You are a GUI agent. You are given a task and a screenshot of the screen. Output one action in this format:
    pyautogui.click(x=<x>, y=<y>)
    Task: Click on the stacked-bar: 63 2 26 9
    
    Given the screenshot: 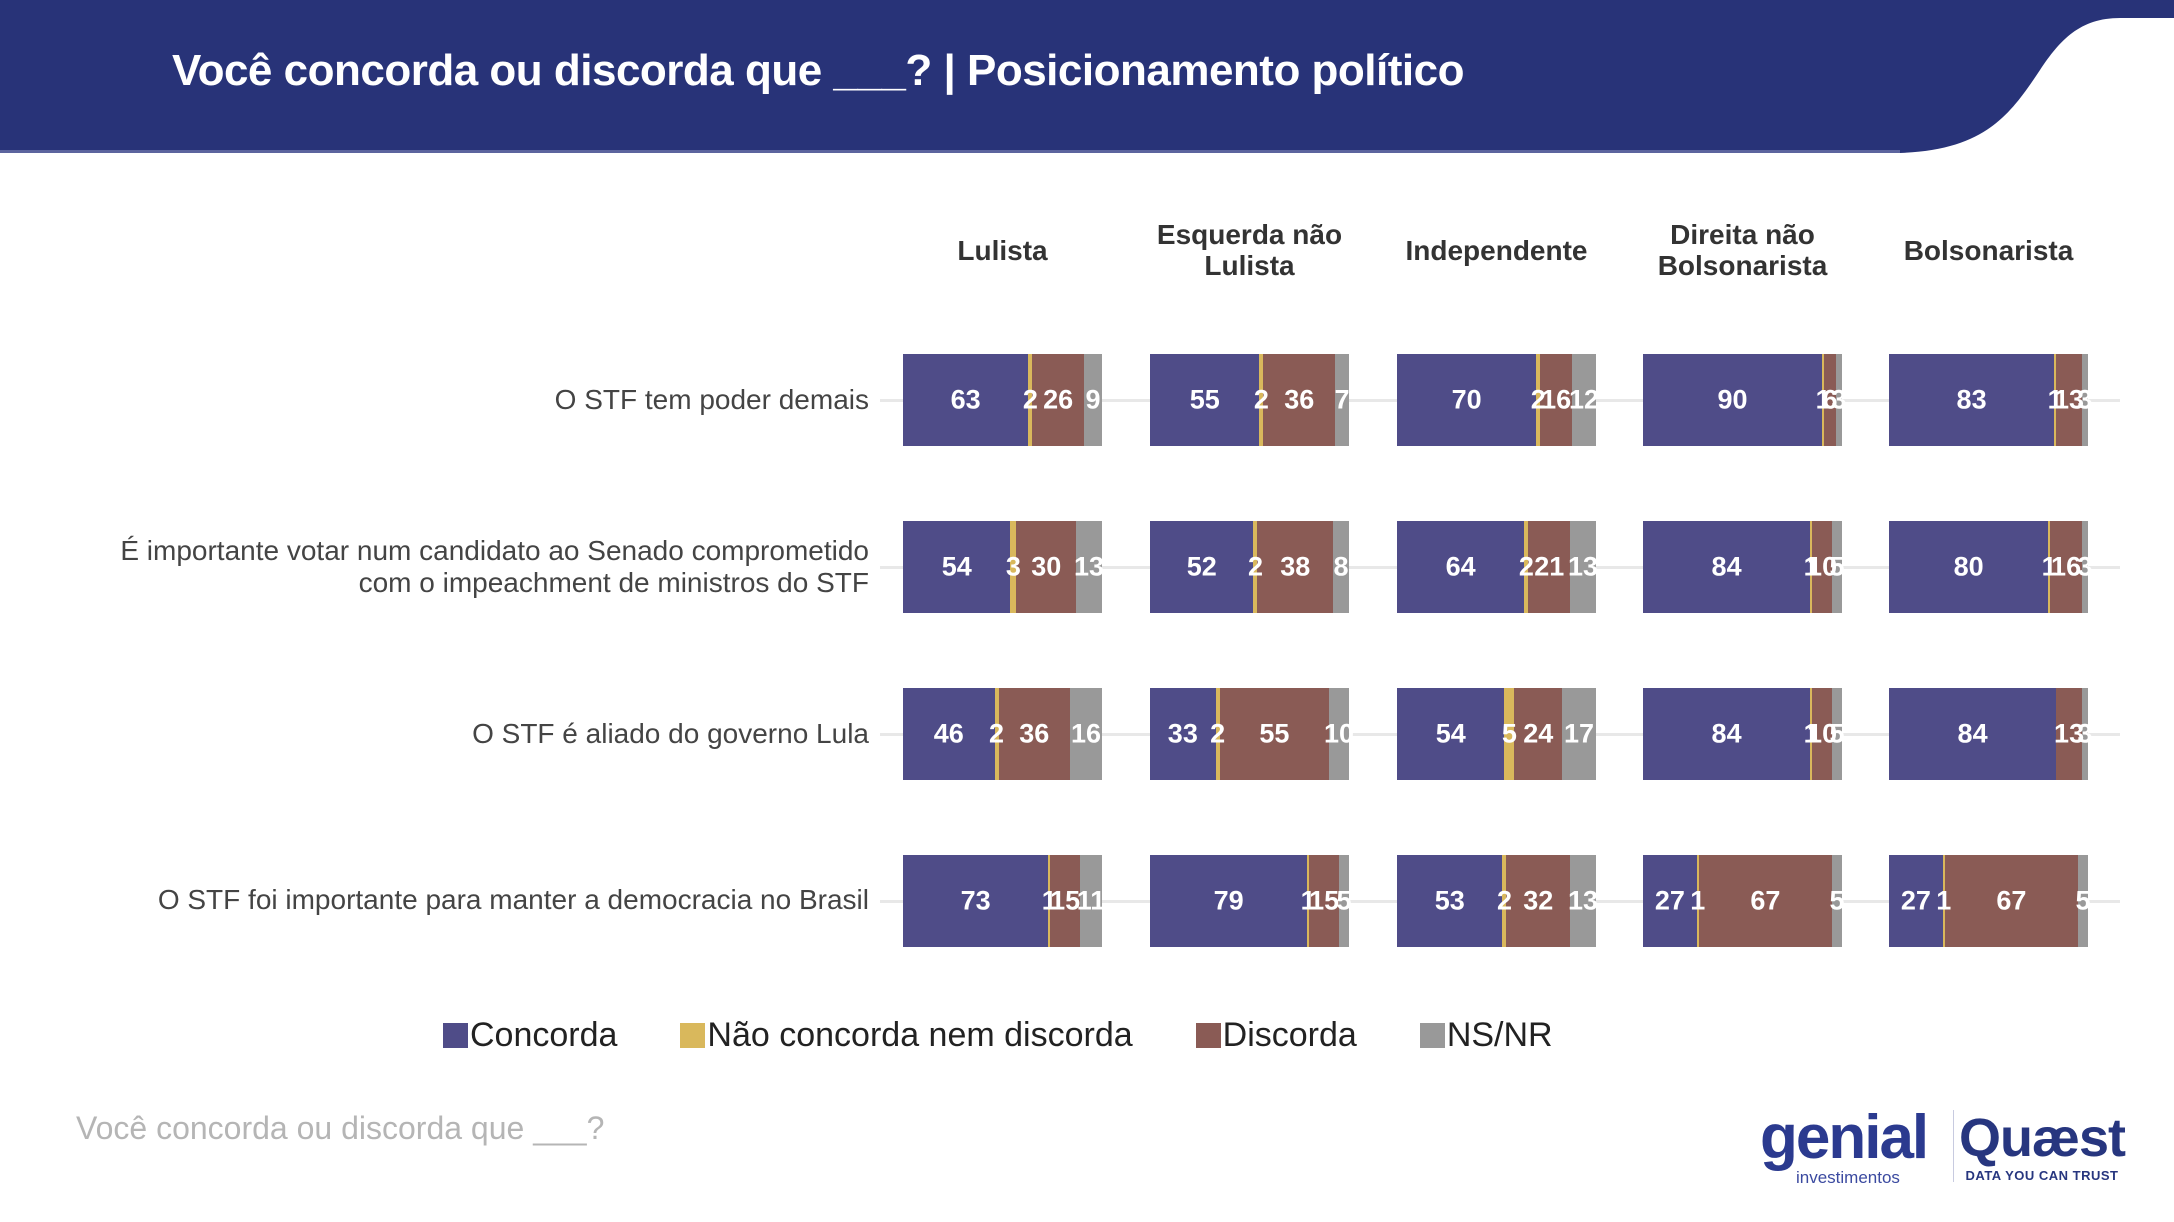 What is the action you would take?
    pyautogui.click(x=1002, y=400)
    